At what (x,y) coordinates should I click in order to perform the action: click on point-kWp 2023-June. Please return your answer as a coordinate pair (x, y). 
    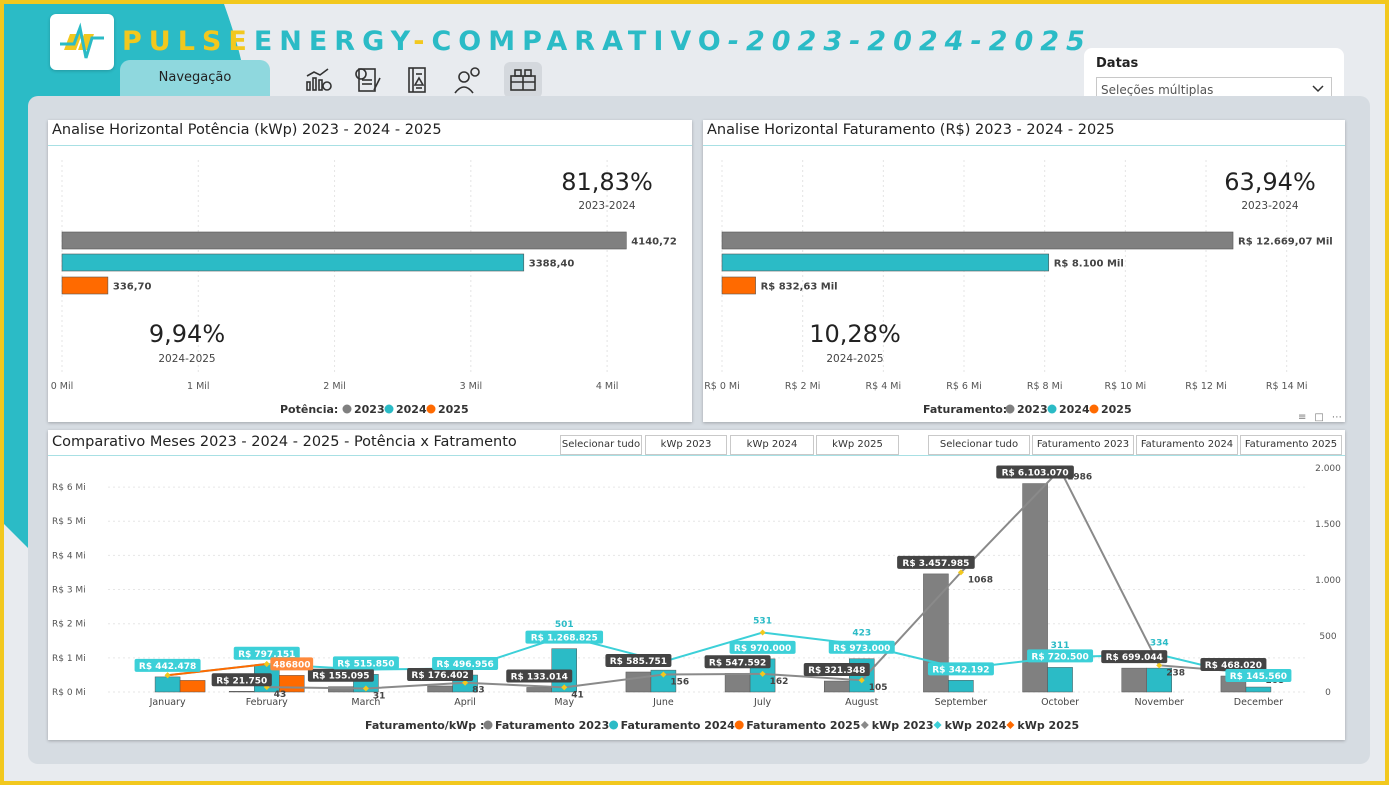
    Looking at the image, I should click on (663, 674).